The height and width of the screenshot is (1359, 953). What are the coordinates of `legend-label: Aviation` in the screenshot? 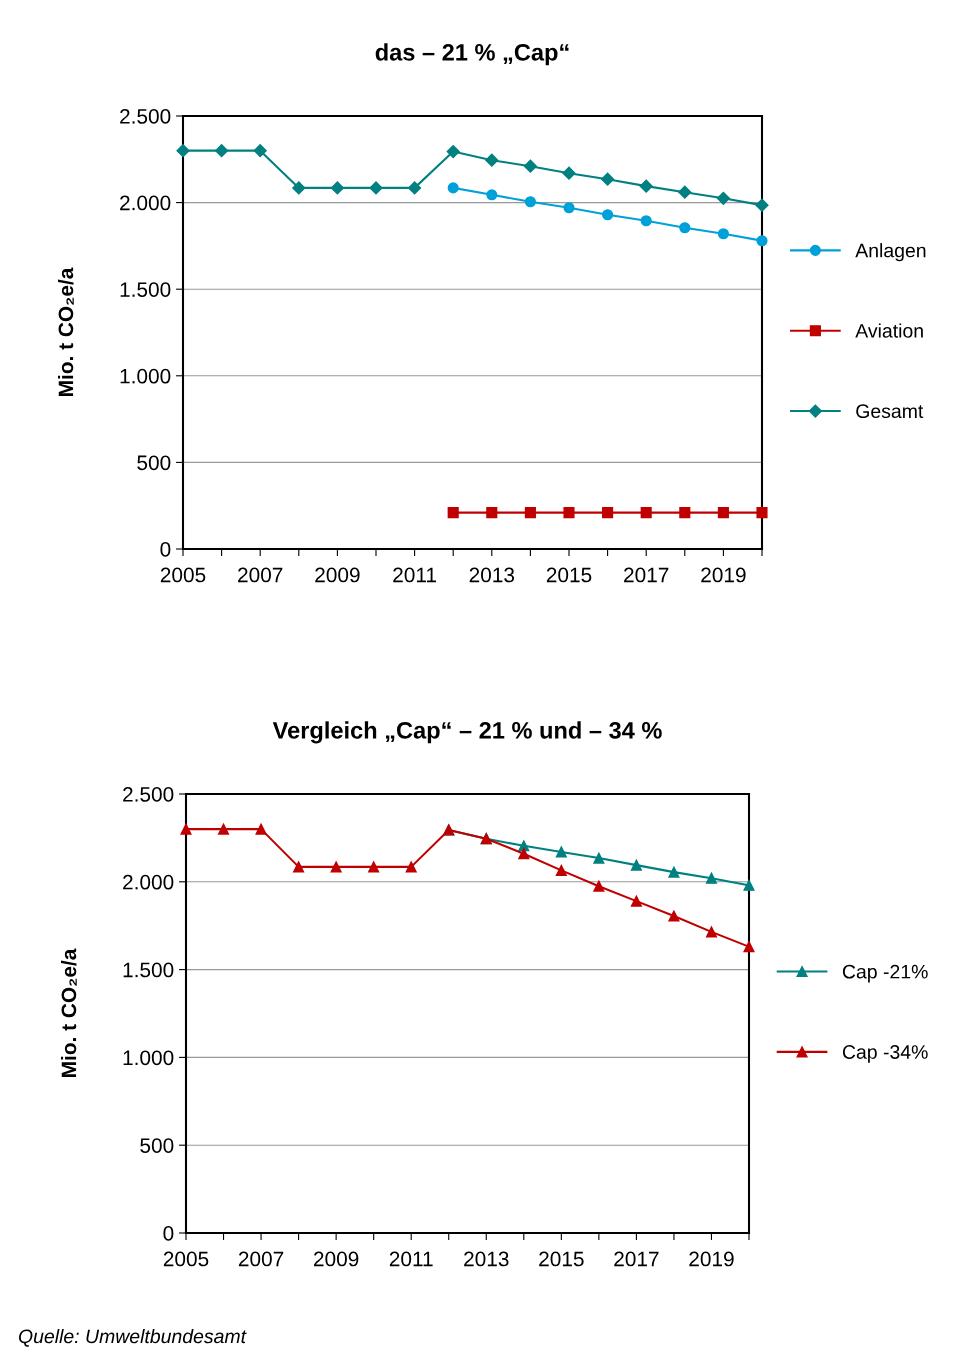 It's located at (889, 330).